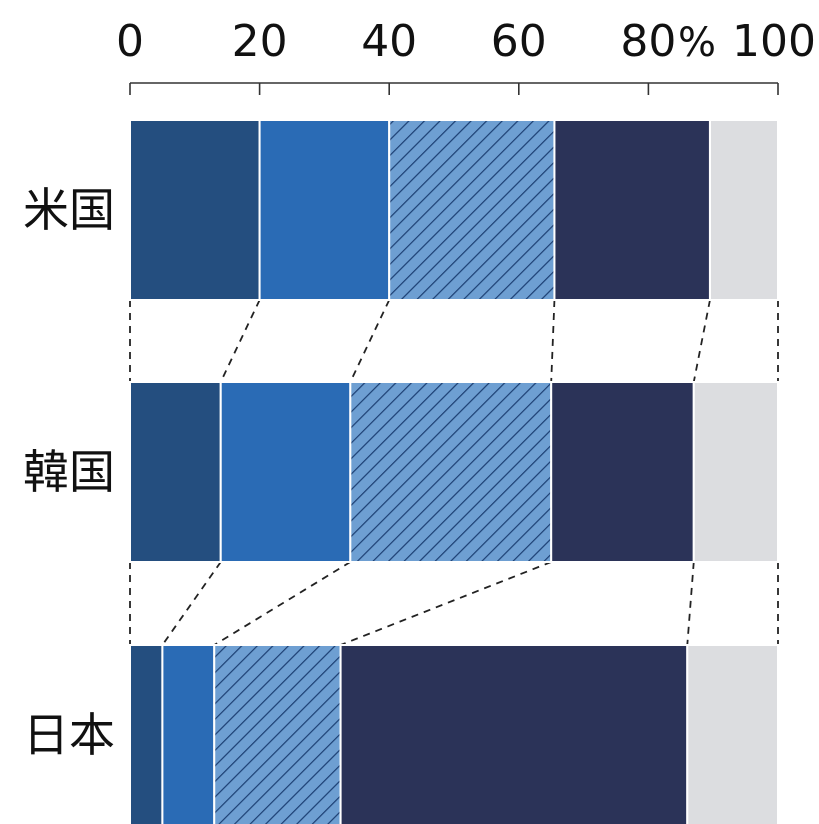 The width and height of the screenshot is (819, 824). What do you see at coordinates (697, 43) in the screenshot?
I see `x-unit-label: %` at bounding box center [697, 43].